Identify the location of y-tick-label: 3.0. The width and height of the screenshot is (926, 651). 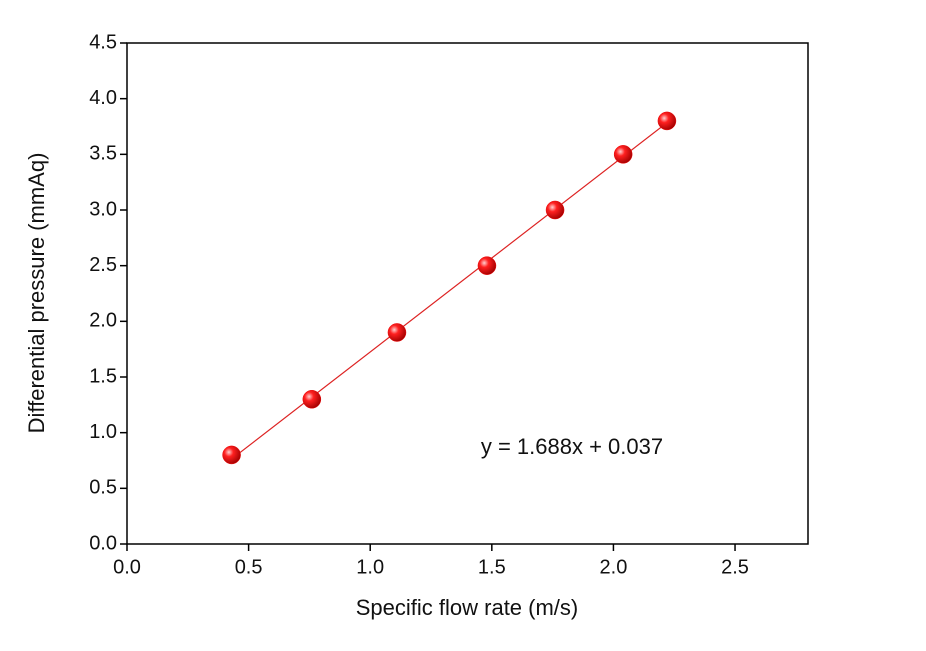
(103, 209).